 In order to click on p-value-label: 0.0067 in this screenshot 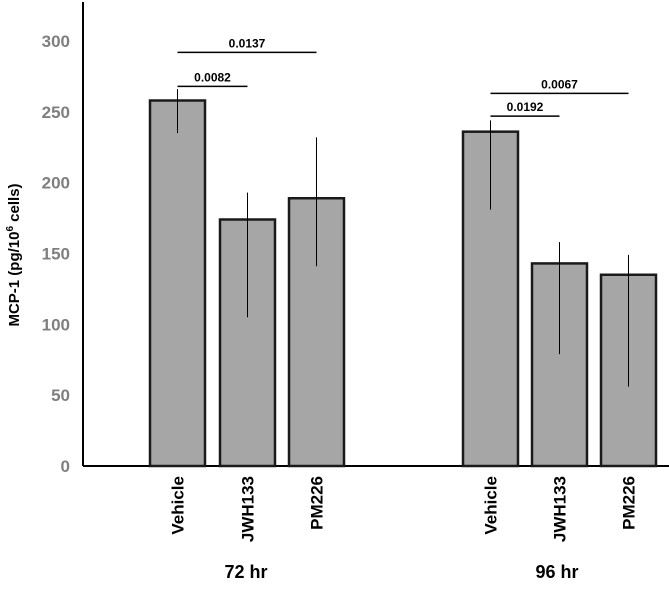, I will do `click(559, 84)`.